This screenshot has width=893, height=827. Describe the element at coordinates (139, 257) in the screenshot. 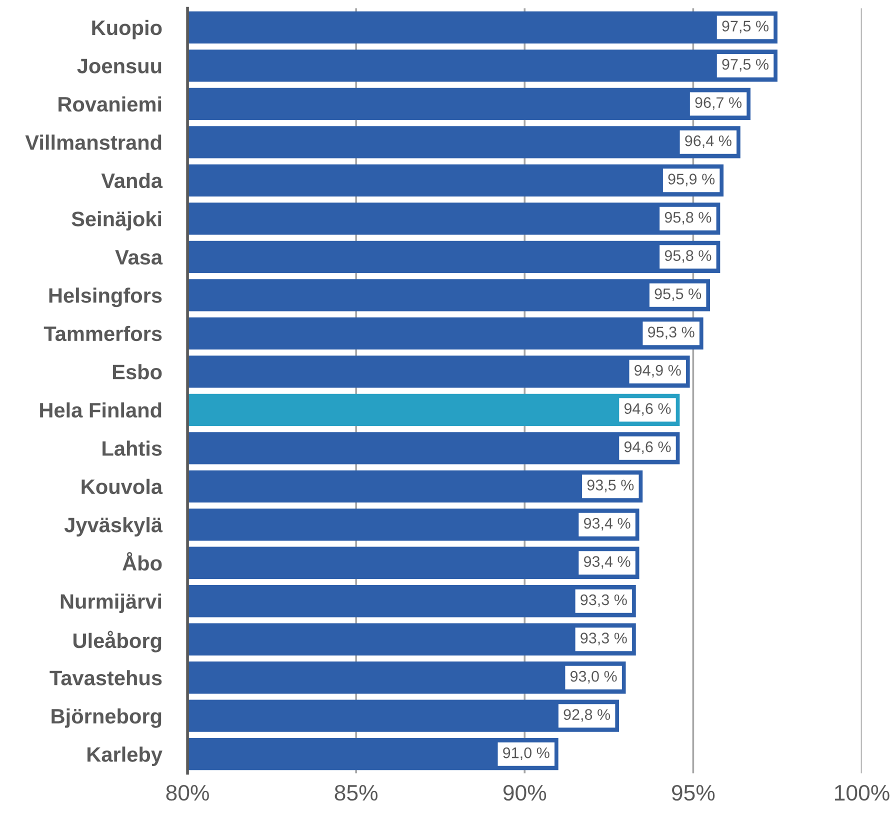

I see `y-tick-label: Vasa` at that location.